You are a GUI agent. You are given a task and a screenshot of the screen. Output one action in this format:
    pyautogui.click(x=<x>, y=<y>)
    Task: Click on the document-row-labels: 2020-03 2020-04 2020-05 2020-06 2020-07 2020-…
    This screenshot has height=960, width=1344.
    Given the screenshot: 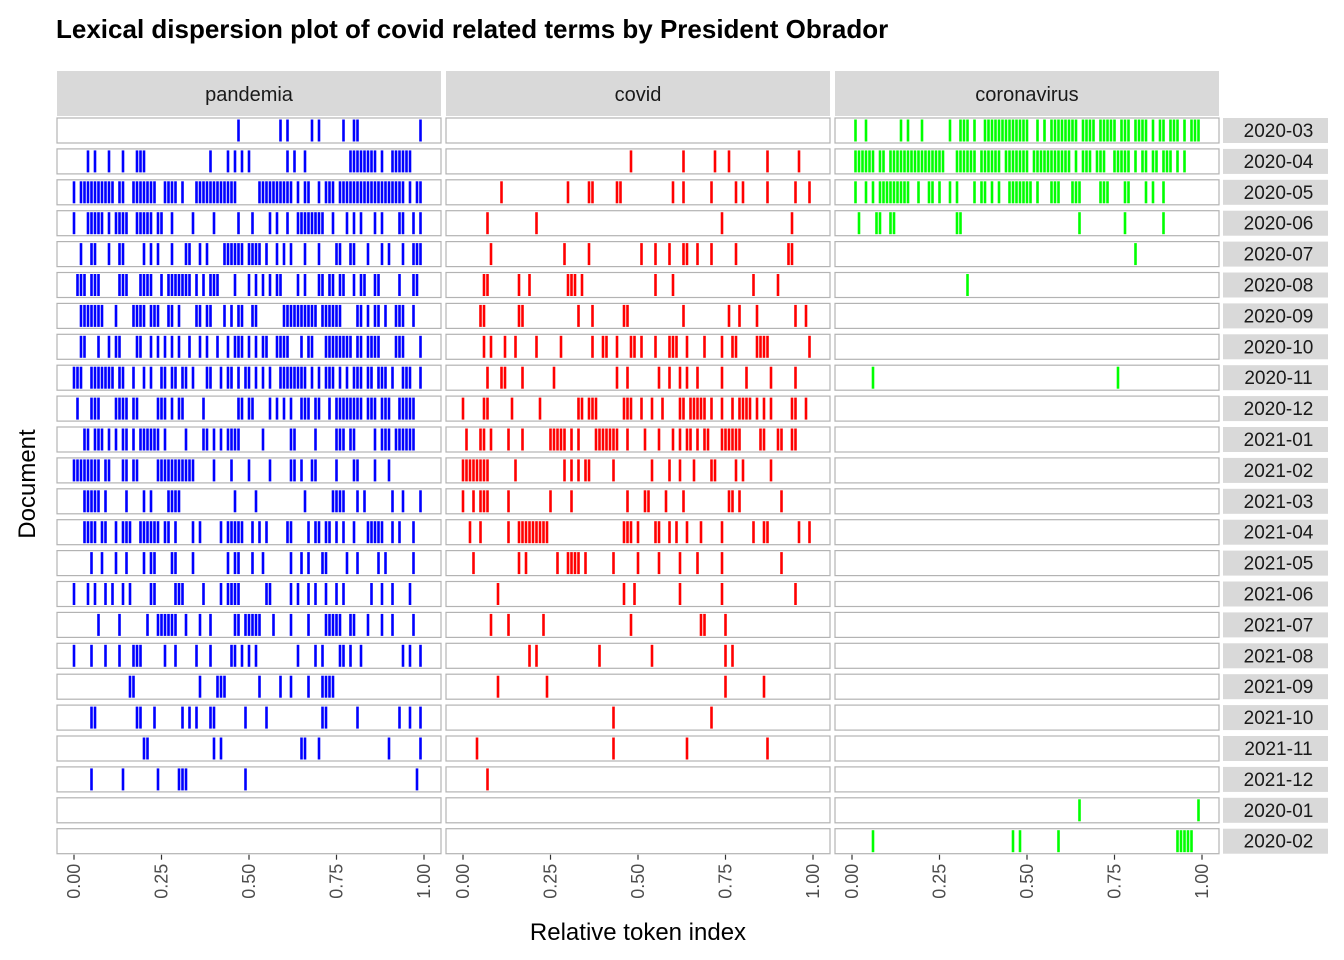 What is the action you would take?
    pyautogui.click(x=1275, y=486)
    